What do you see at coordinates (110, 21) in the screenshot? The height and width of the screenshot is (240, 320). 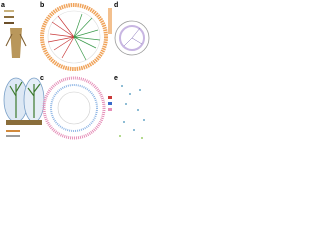 I see `legend-bar` at bounding box center [110, 21].